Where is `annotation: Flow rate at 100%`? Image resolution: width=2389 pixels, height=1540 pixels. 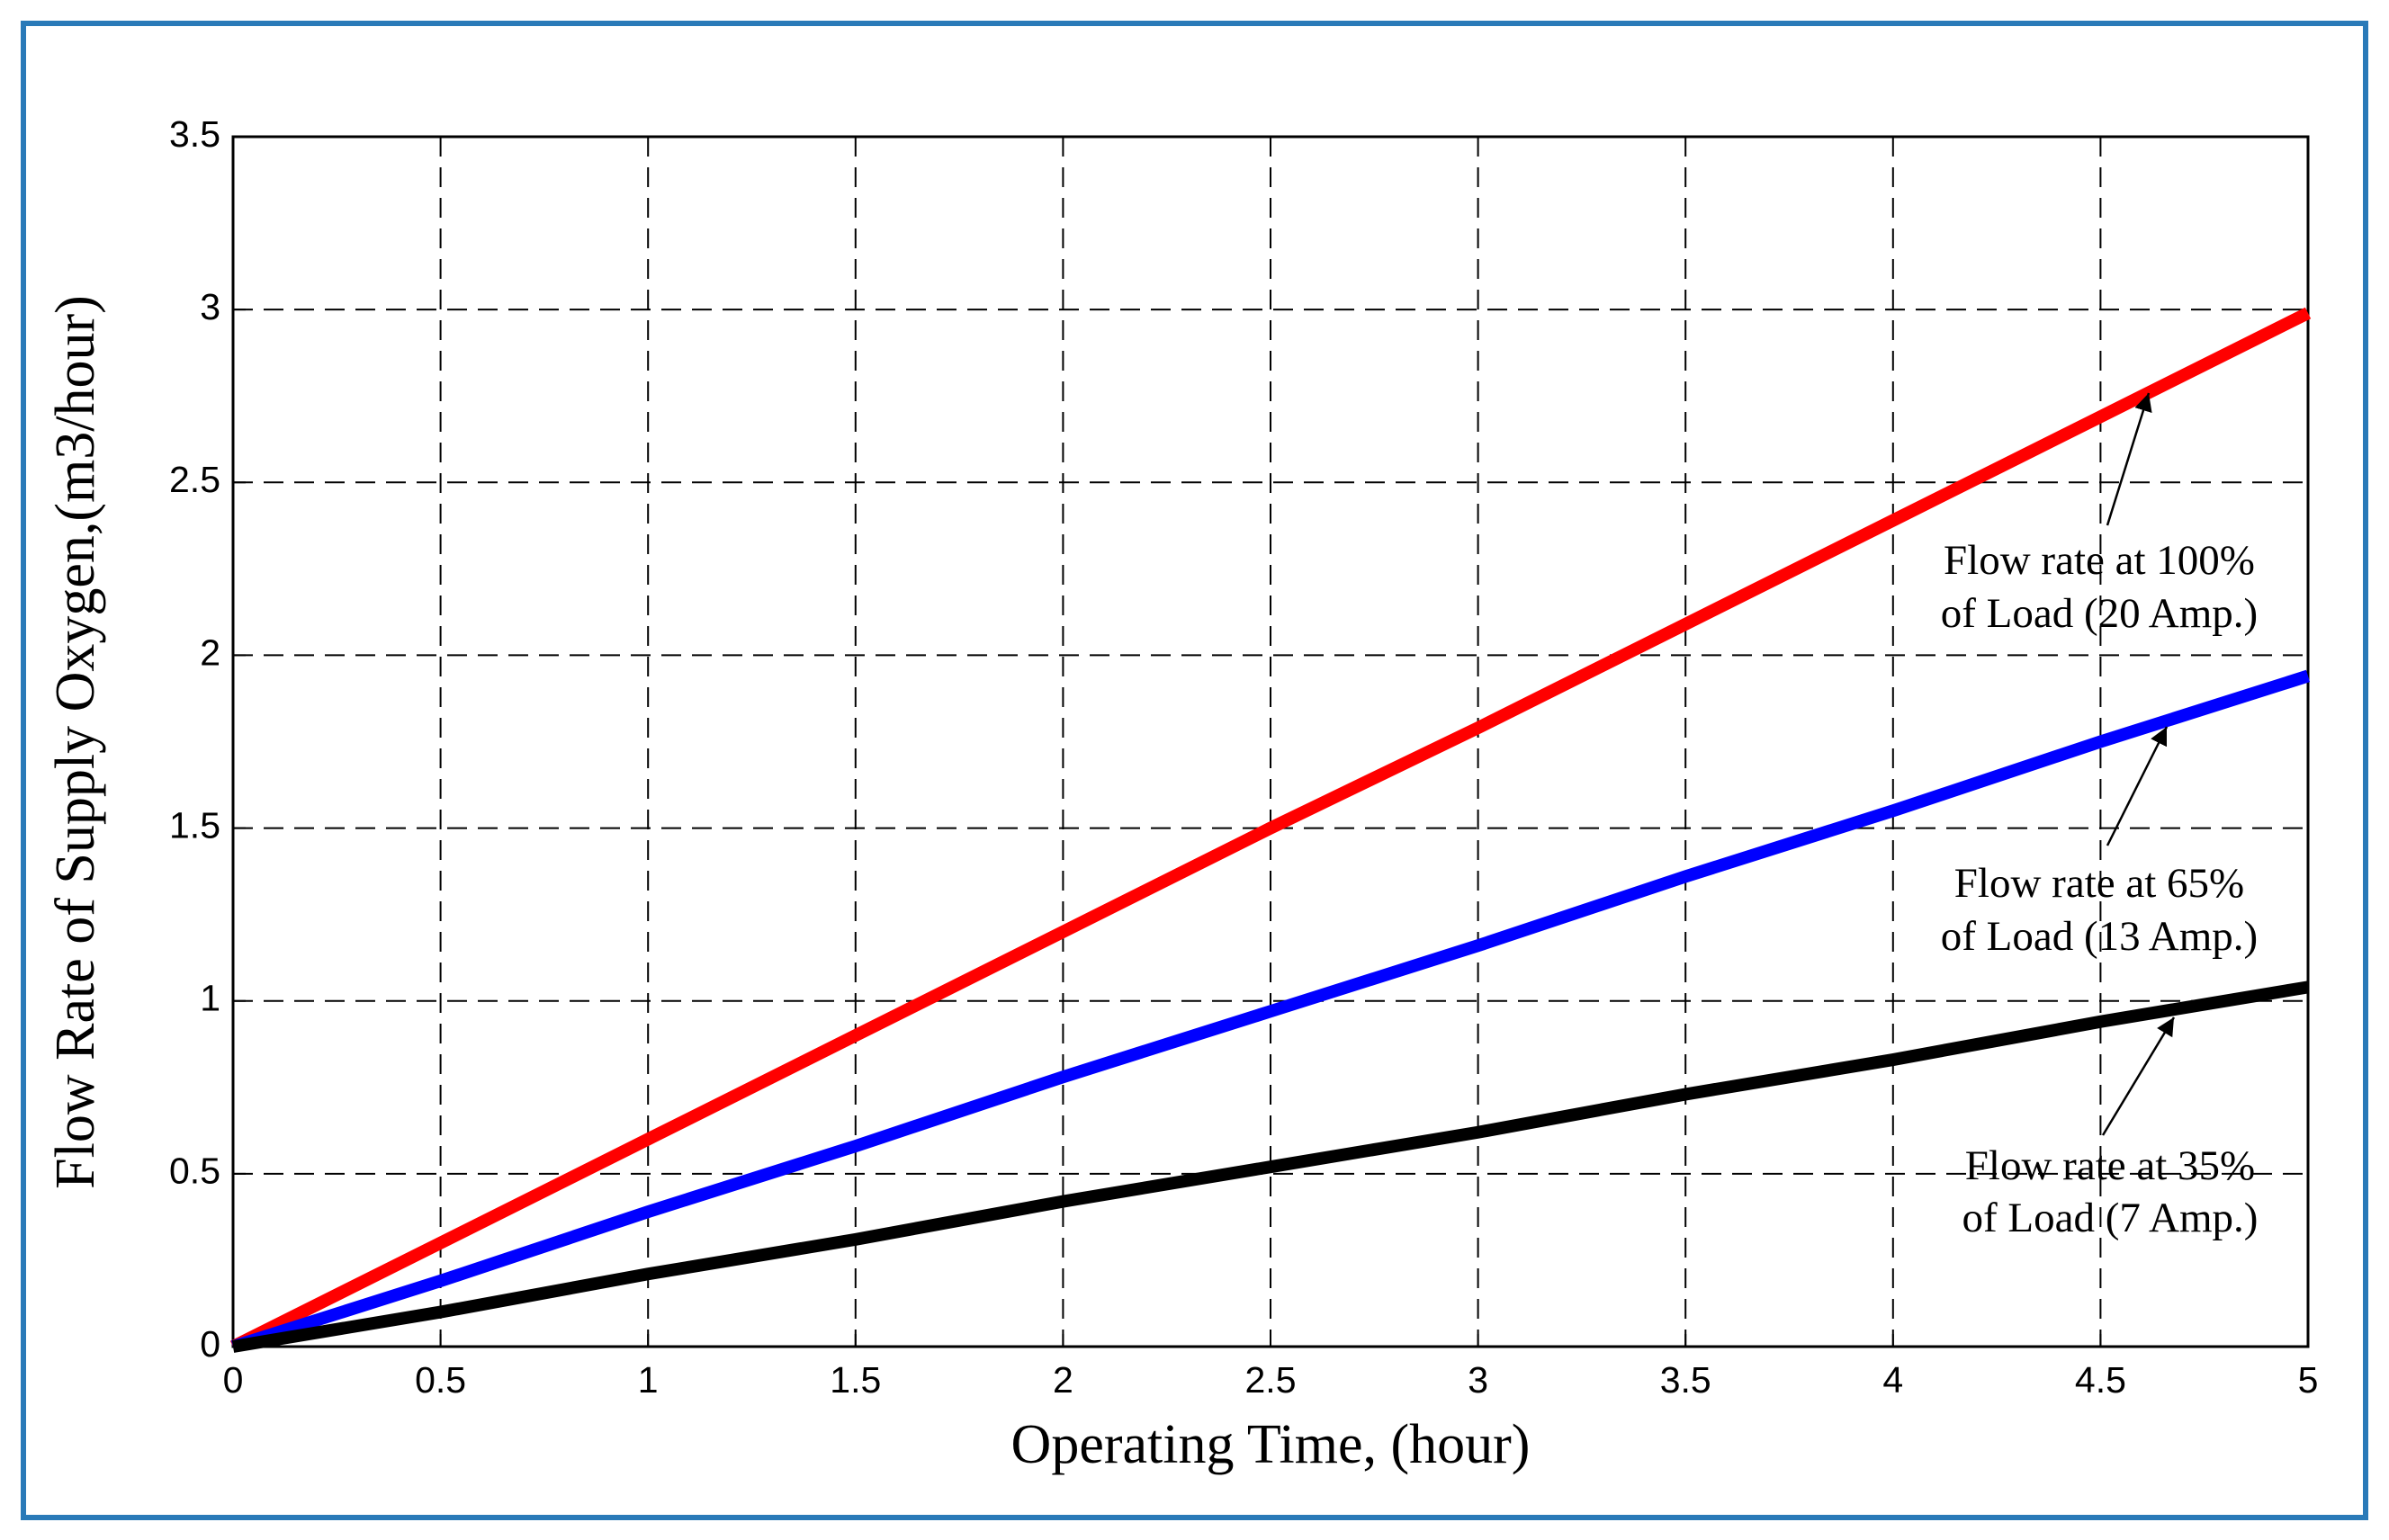
annotation: Flow rate at 100% is located at coordinates (2099, 560).